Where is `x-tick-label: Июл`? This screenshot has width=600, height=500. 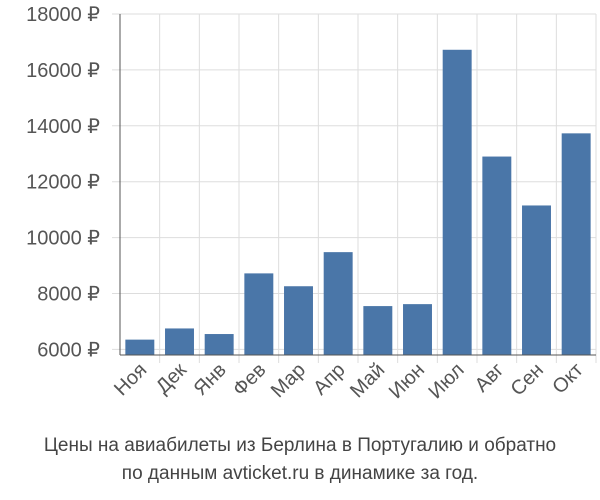 x-tick-label: Июл is located at coordinates (446, 381).